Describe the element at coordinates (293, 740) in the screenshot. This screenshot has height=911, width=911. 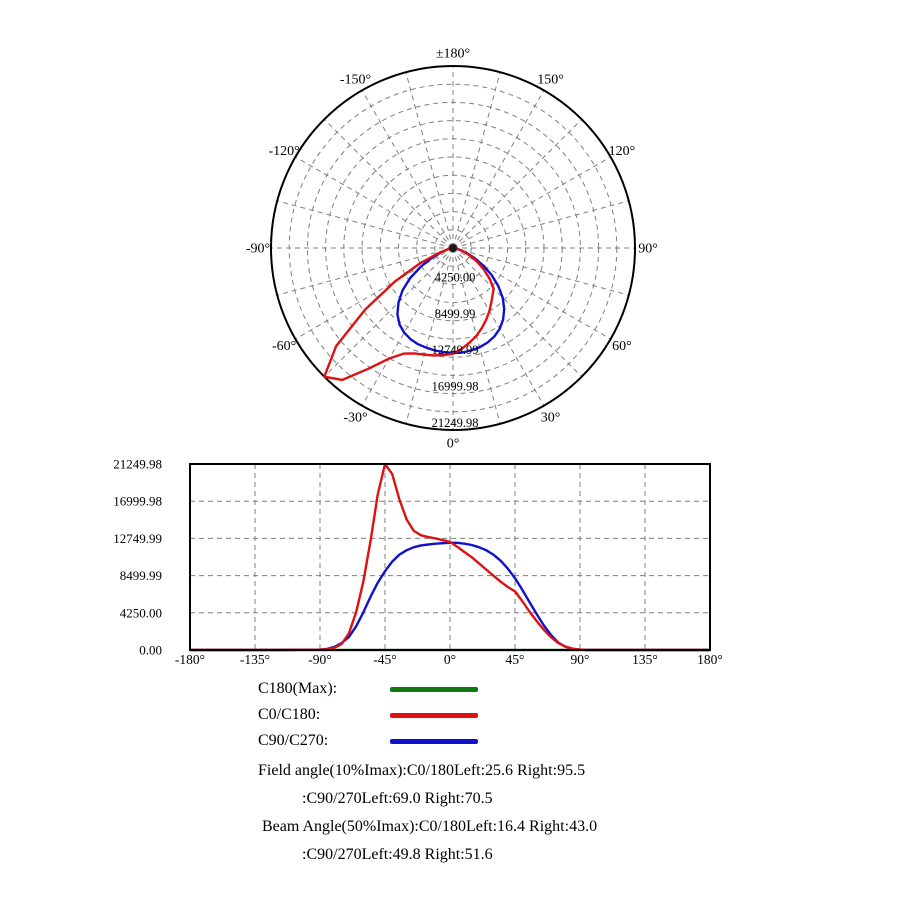
I see `legend-label-c90c270: C90/C270:` at that location.